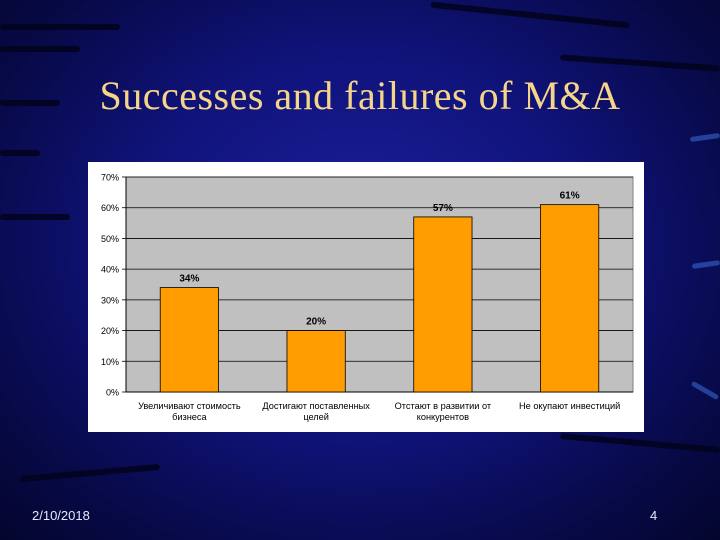 The image size is (720, 540). I want to click on data-label: 34%, so click(189, 279).